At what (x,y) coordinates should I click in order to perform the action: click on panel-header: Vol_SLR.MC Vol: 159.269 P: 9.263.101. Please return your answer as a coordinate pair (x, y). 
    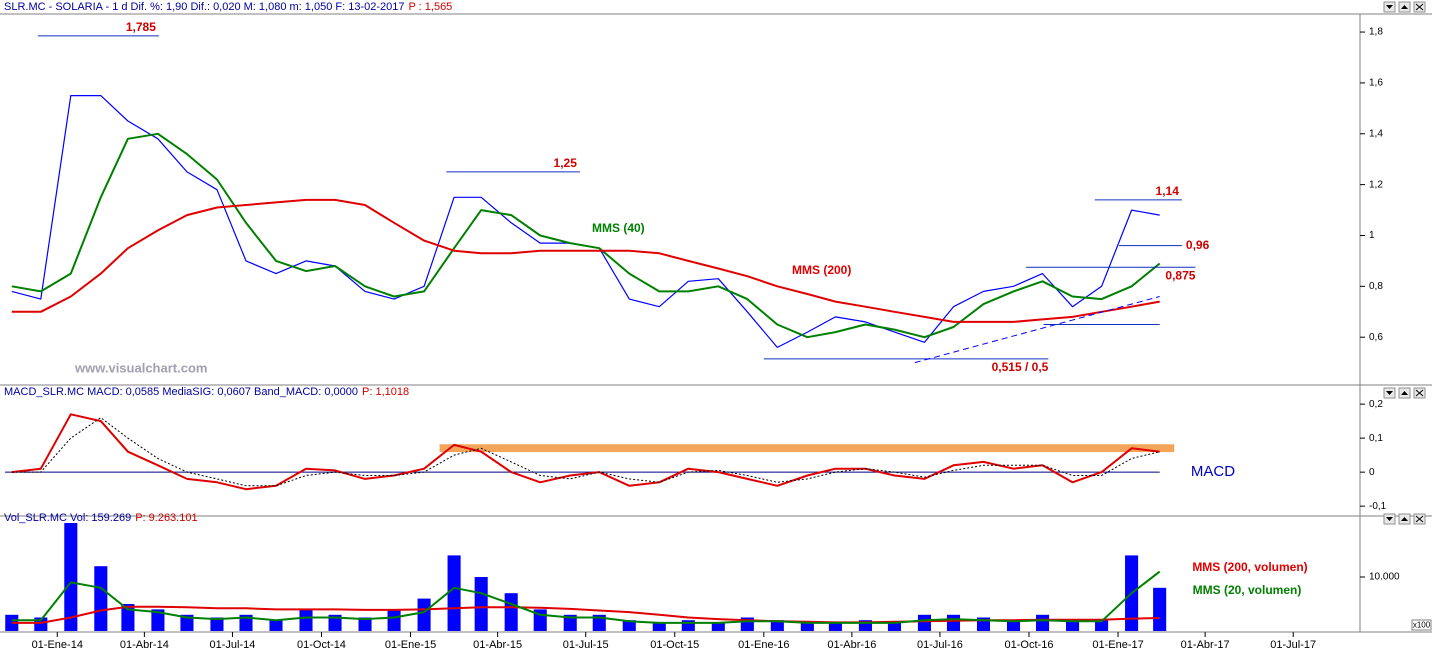
    Looking at the image, I should click on (101, 518).